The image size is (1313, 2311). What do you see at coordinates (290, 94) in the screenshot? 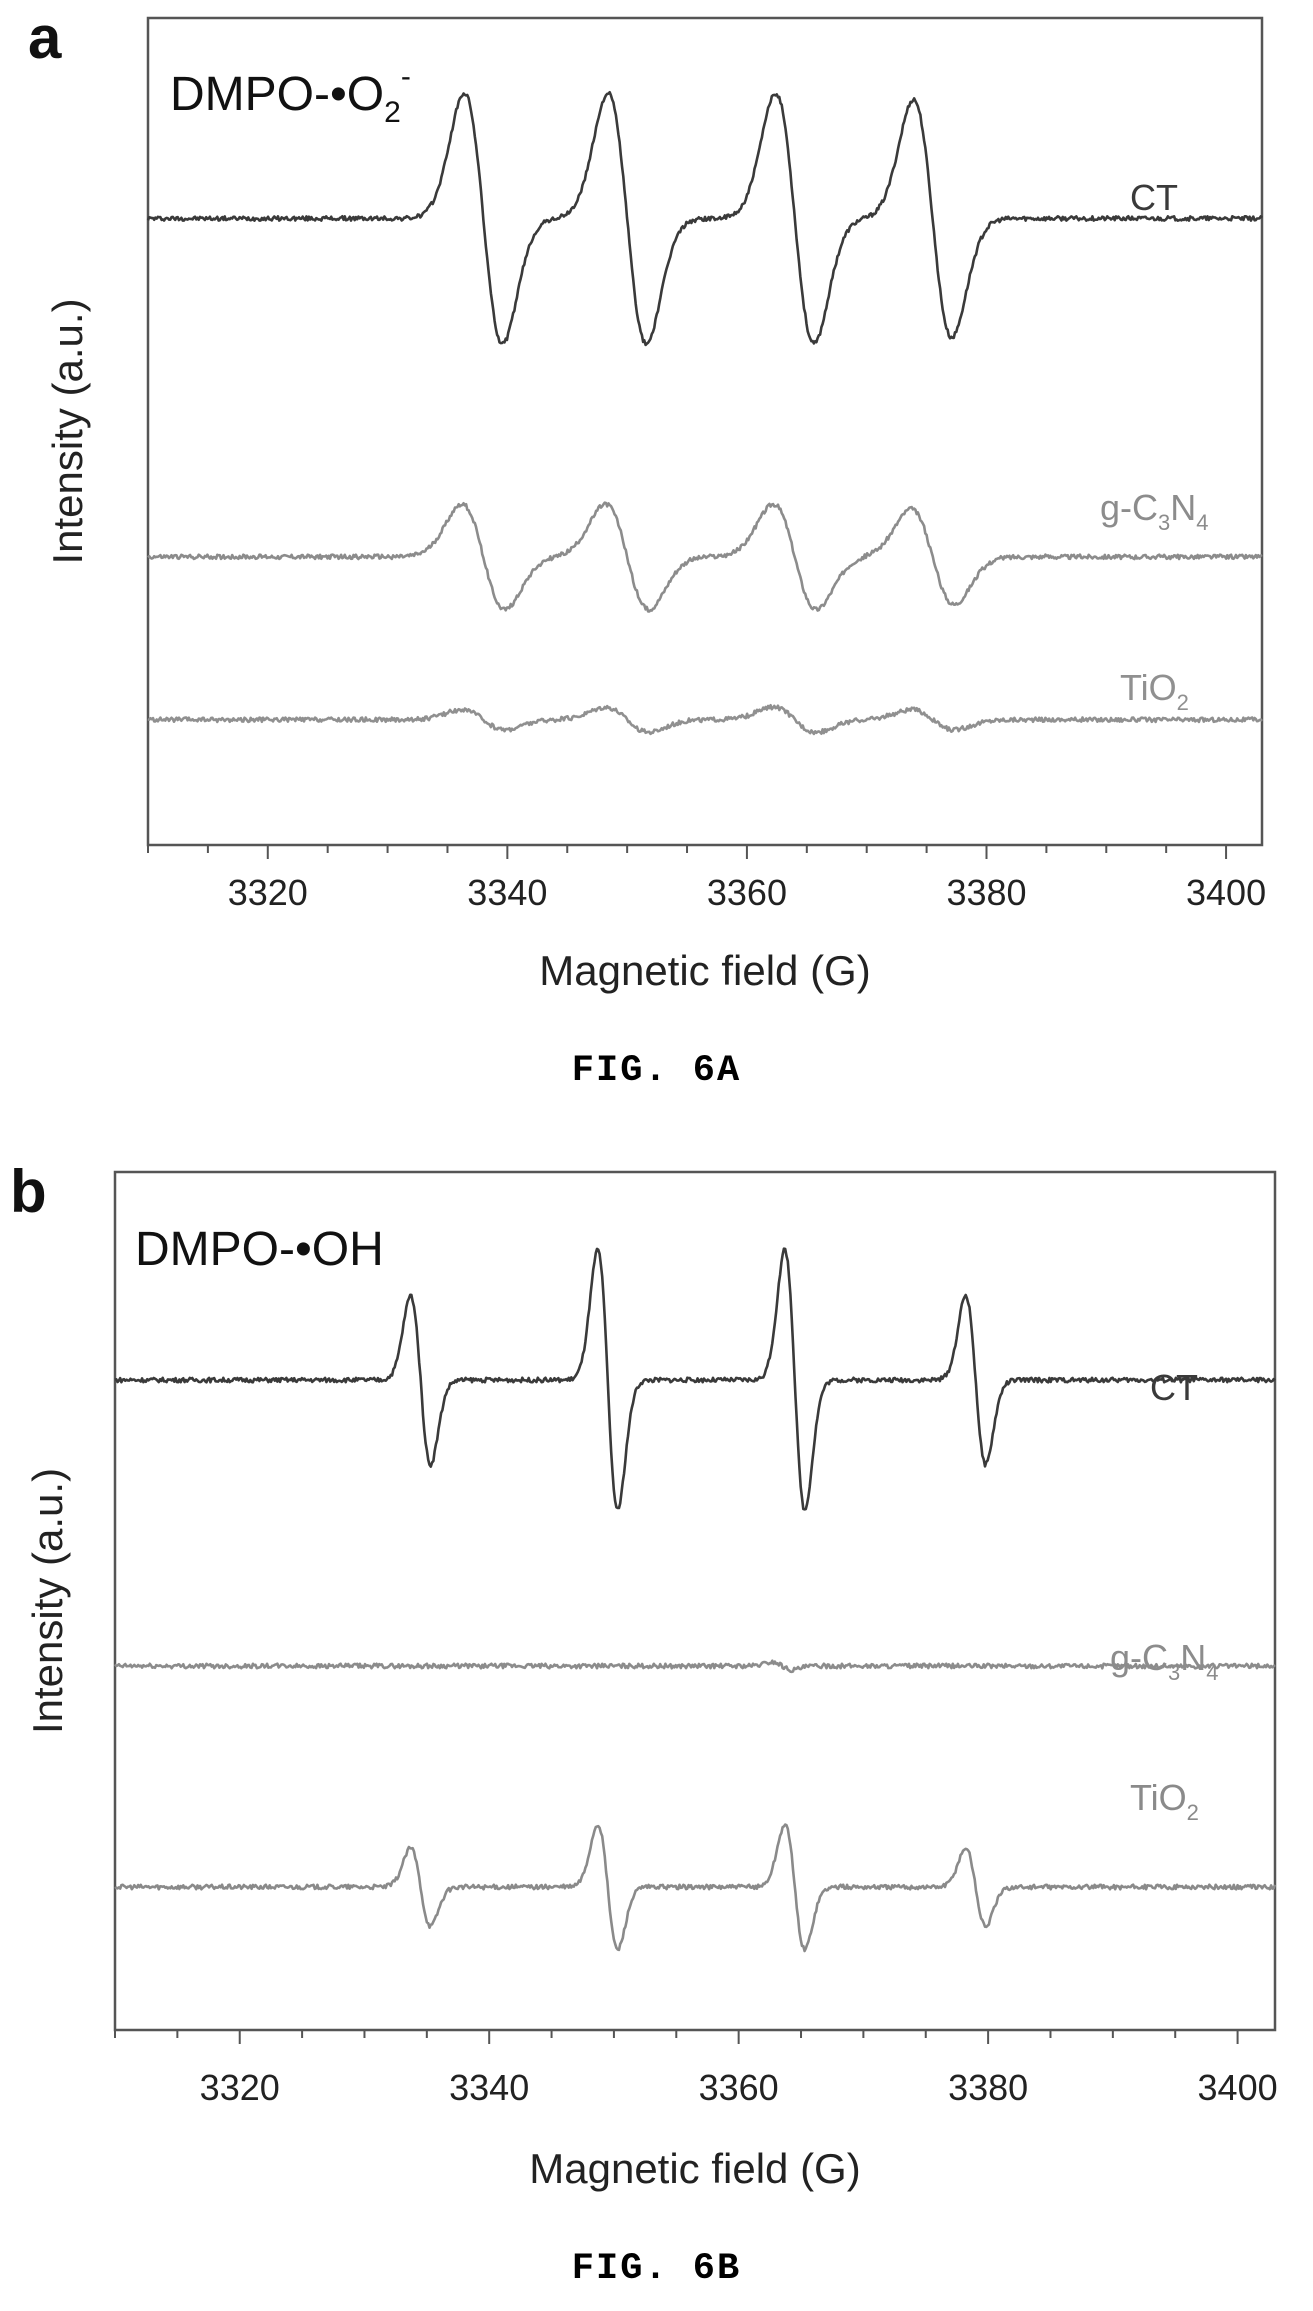
I see `inset-label: DMPO-•O2-` at bounding box center [290, 94].